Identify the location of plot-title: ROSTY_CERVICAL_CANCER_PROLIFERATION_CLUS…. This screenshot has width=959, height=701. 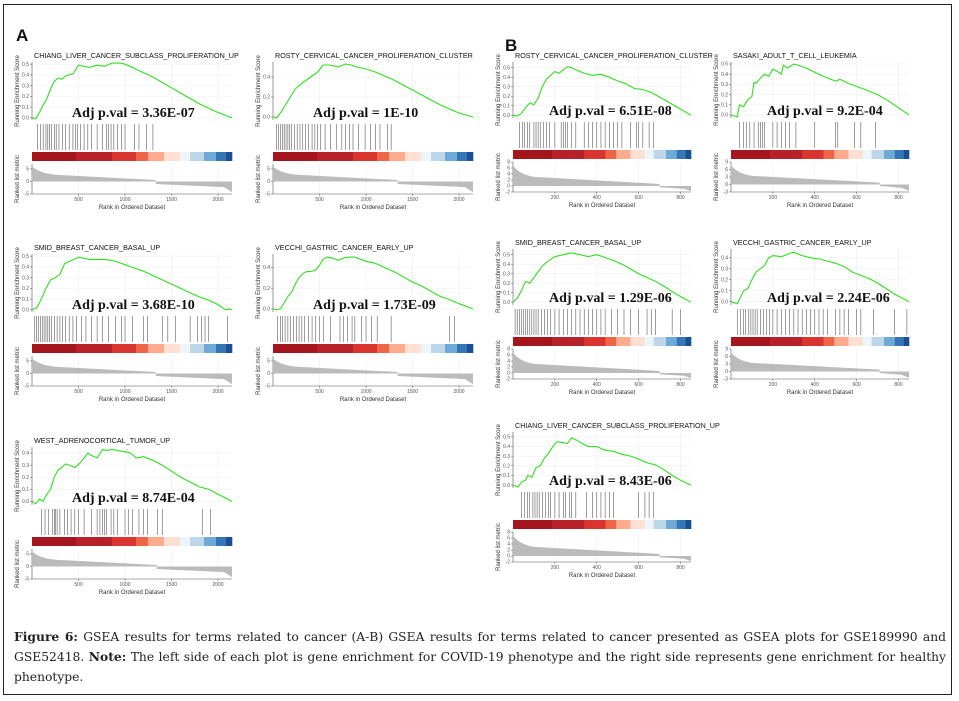
(374, 55).